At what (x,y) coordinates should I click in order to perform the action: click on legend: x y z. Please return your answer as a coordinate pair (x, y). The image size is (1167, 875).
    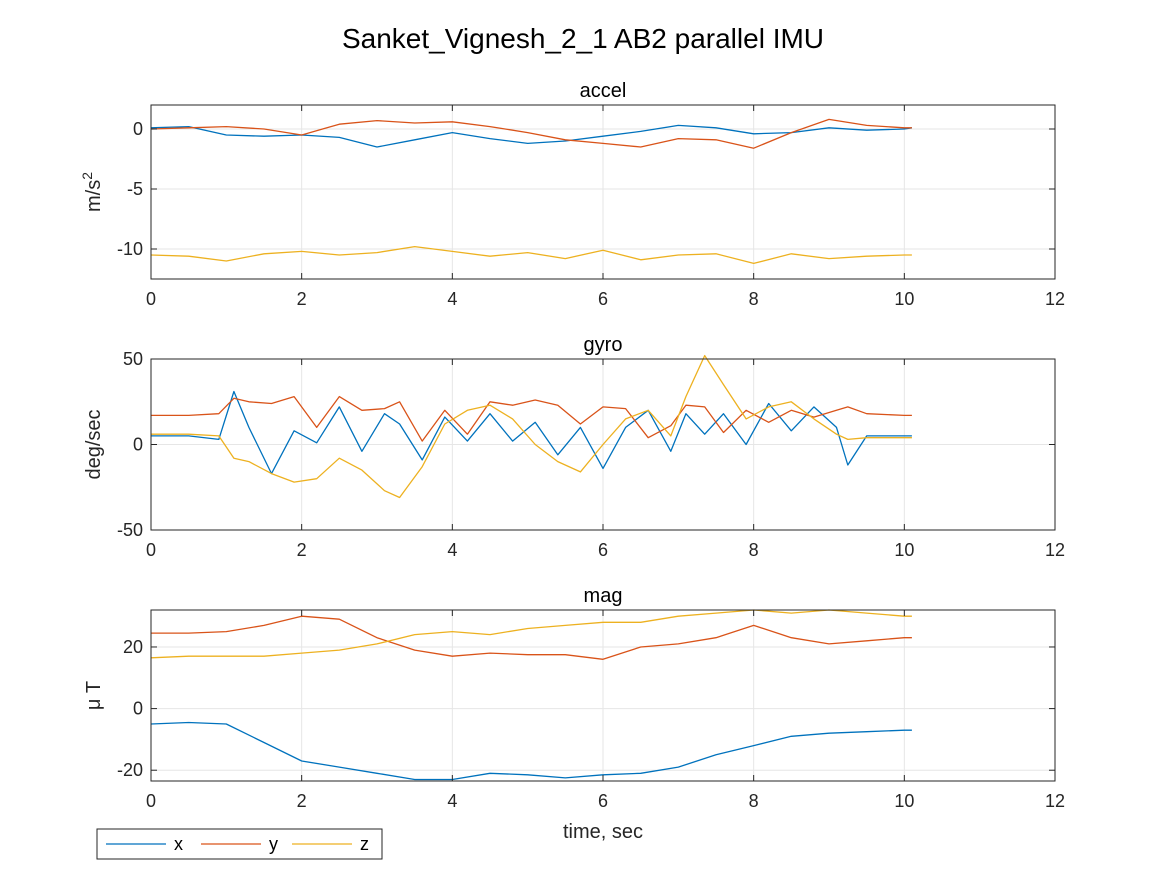
    Looking at the image, I should click on (239, 844).